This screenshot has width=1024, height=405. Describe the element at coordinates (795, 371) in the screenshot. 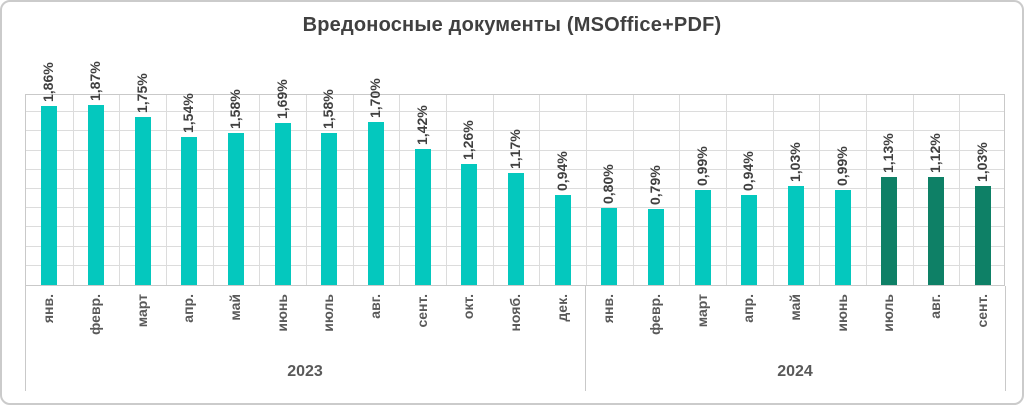

I see `year-label: 2024` at that location.